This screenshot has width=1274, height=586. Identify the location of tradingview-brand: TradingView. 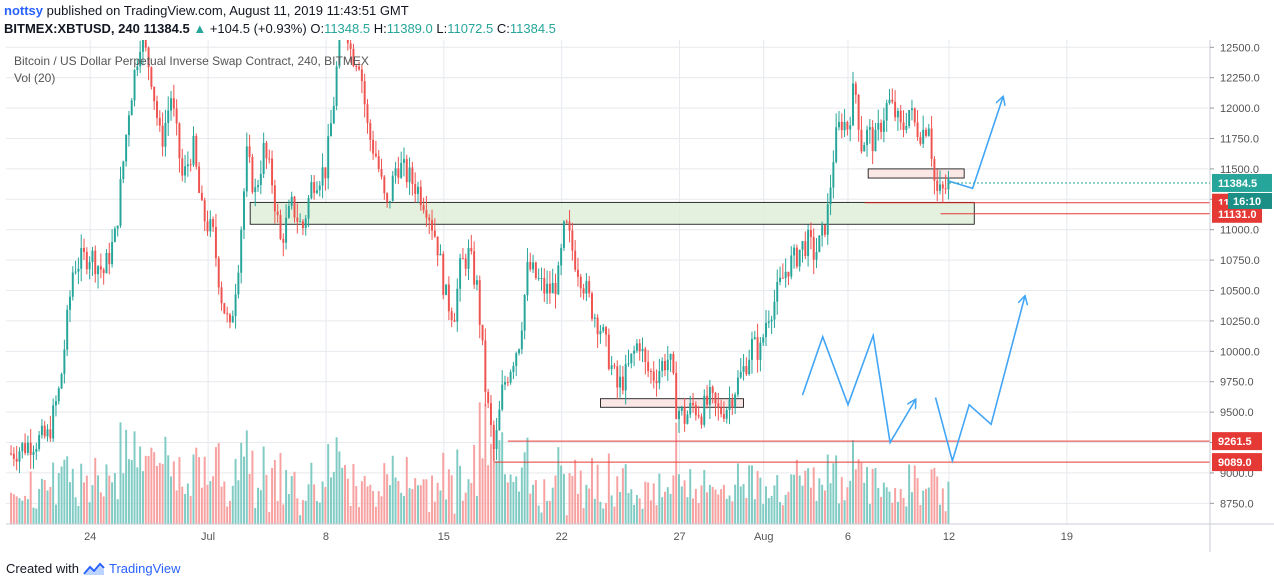
(144, 568).